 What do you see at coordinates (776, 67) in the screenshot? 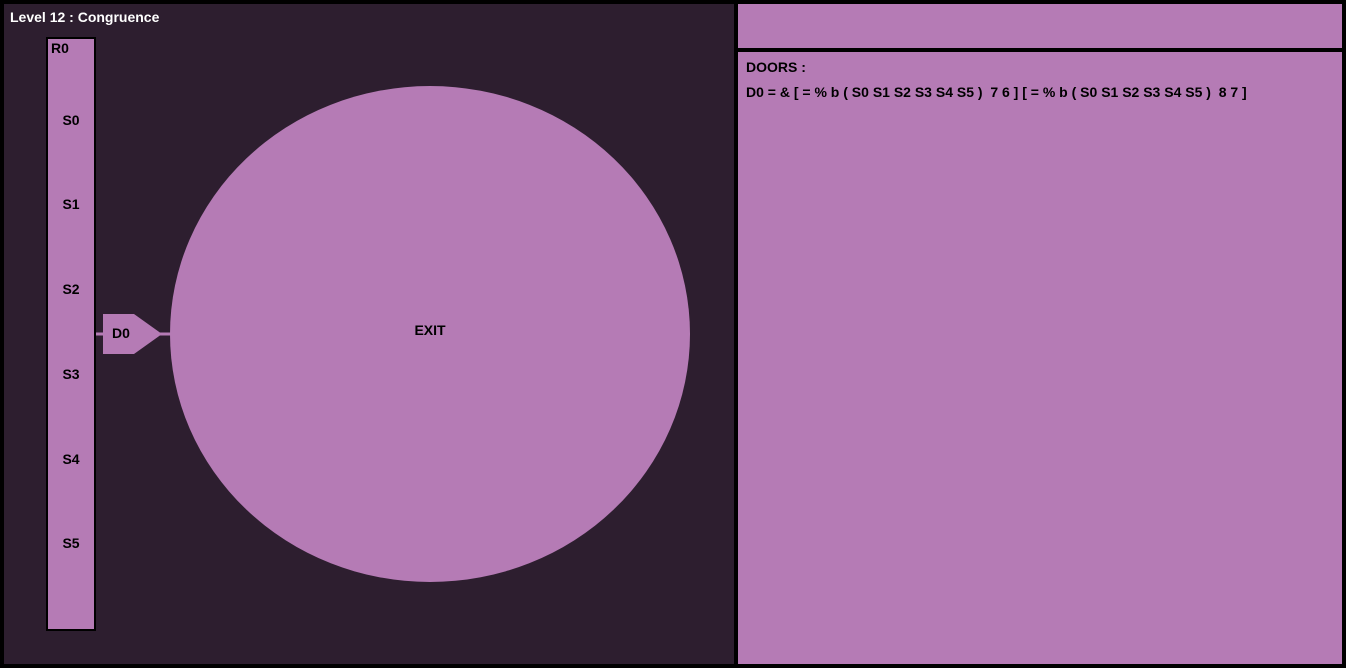
I see `doors-heading: DOORS :` at bounding box center [776, 67].